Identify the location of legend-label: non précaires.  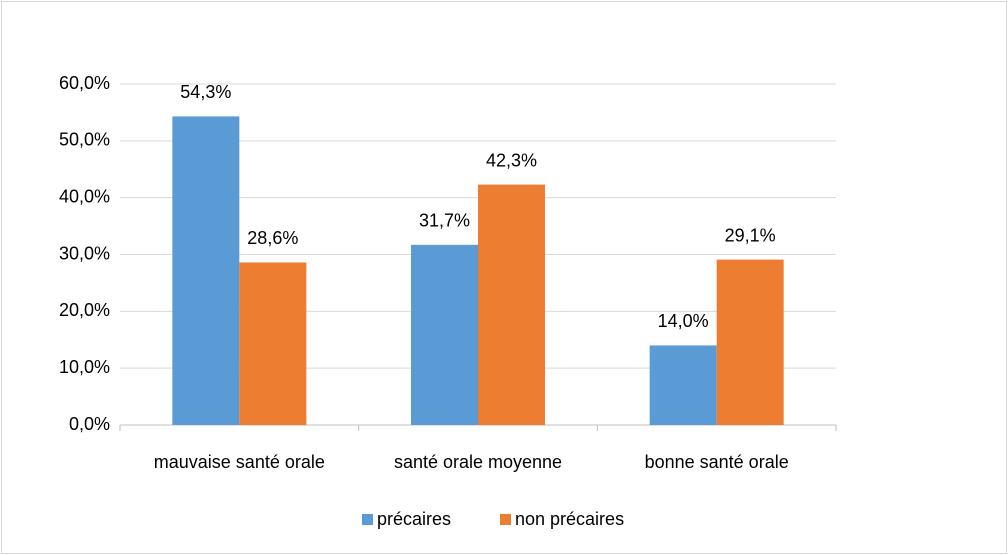
(569, 519).